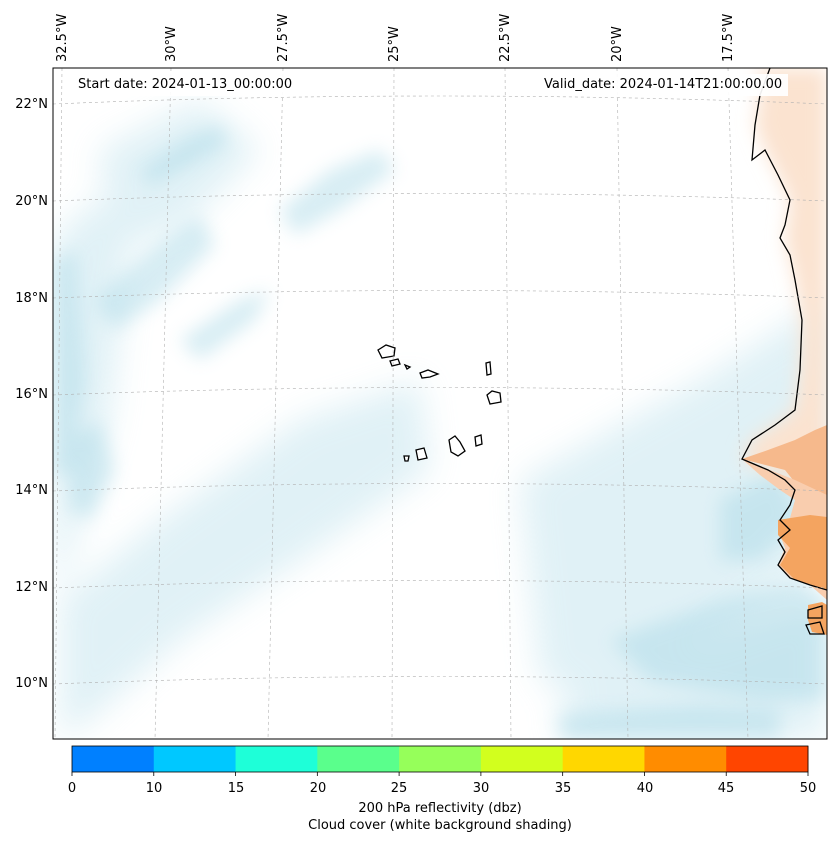 Image resolution: width=837 pixels, height=843 pixels. I want to click on colorbar-frame, so click(440, 759).